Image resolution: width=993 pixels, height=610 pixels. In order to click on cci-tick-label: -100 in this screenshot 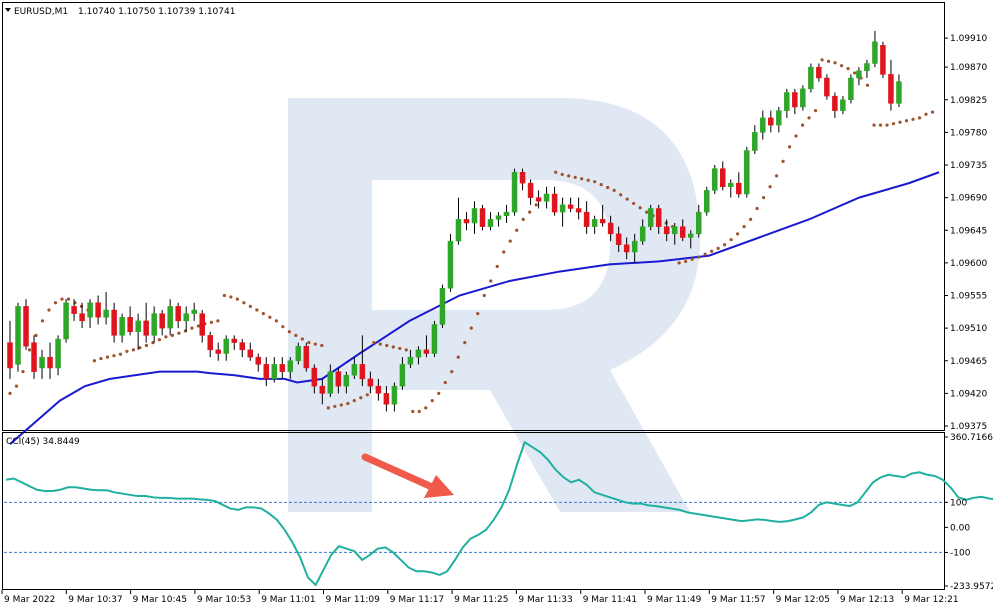, I will do `click(960, 553)`.